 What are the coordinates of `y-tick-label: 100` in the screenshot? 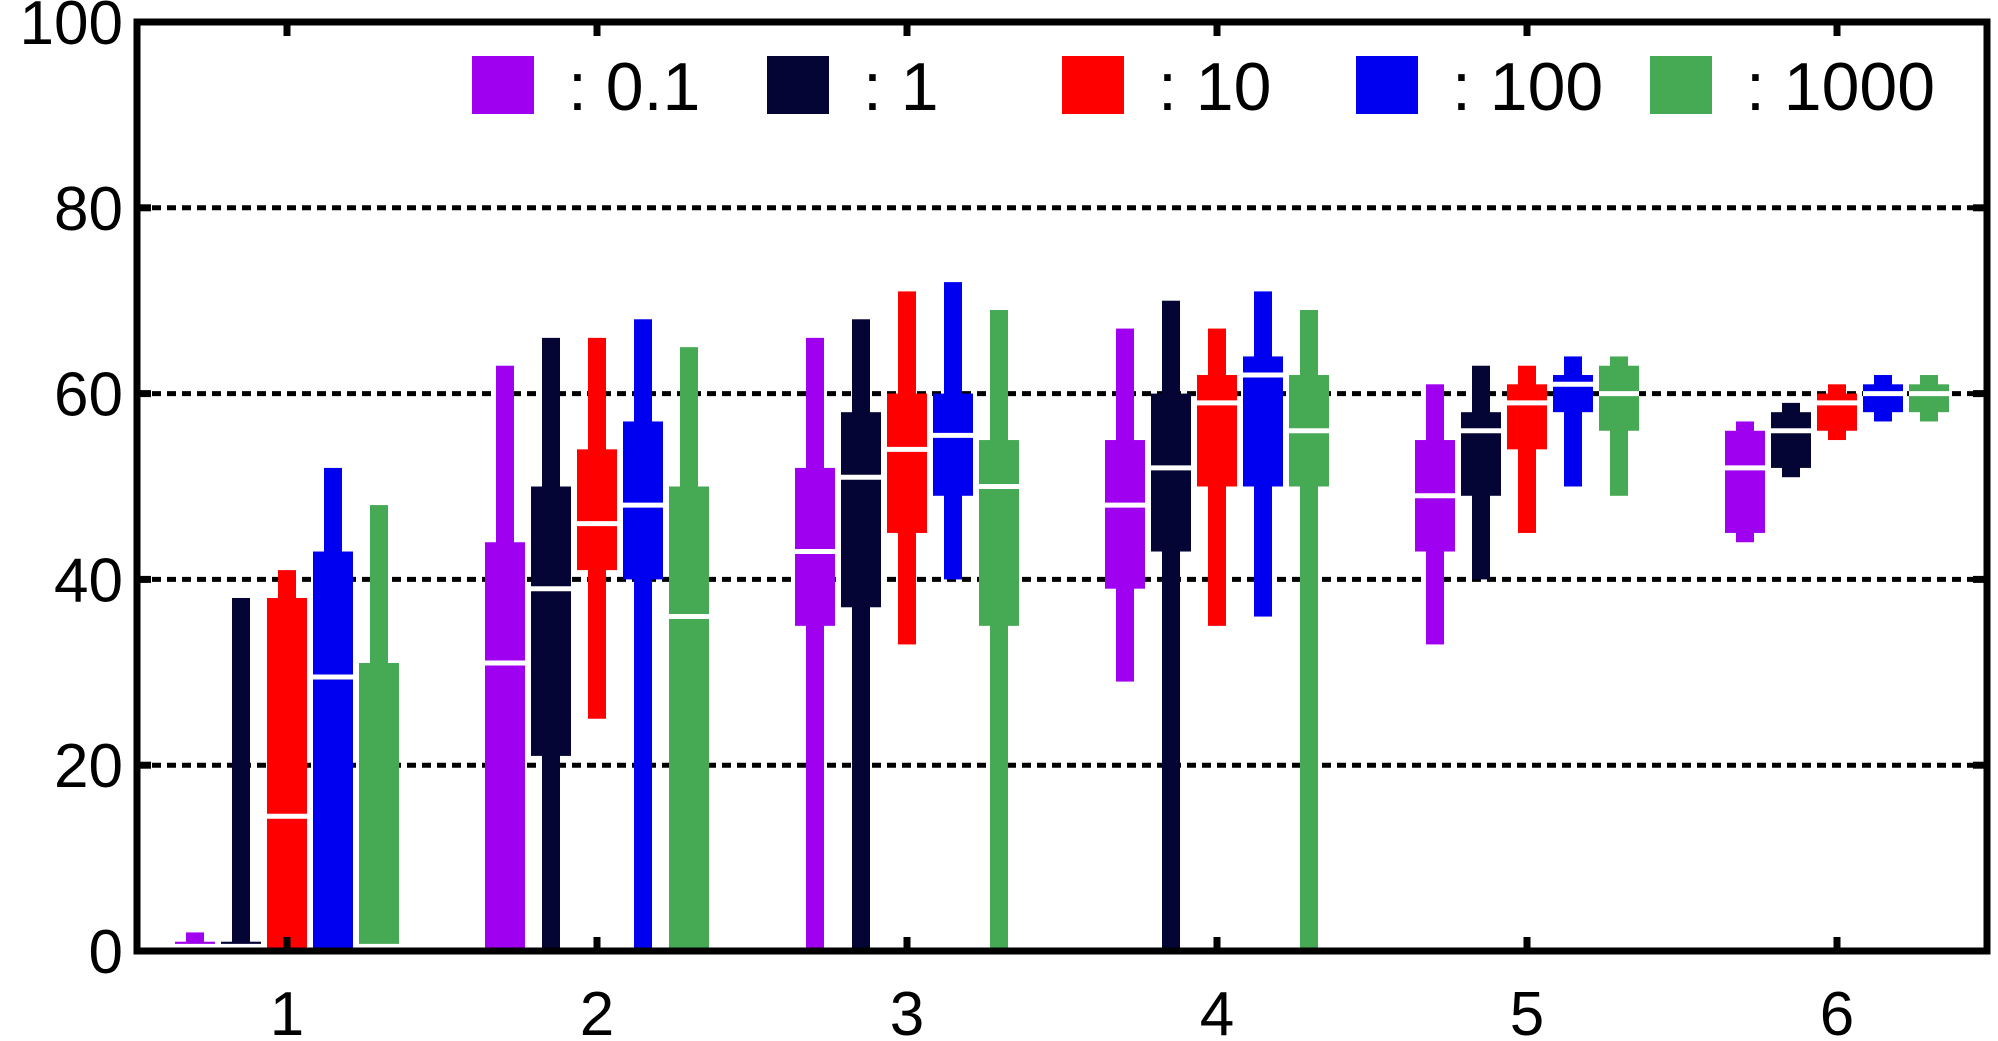 It's located at (71, 29).